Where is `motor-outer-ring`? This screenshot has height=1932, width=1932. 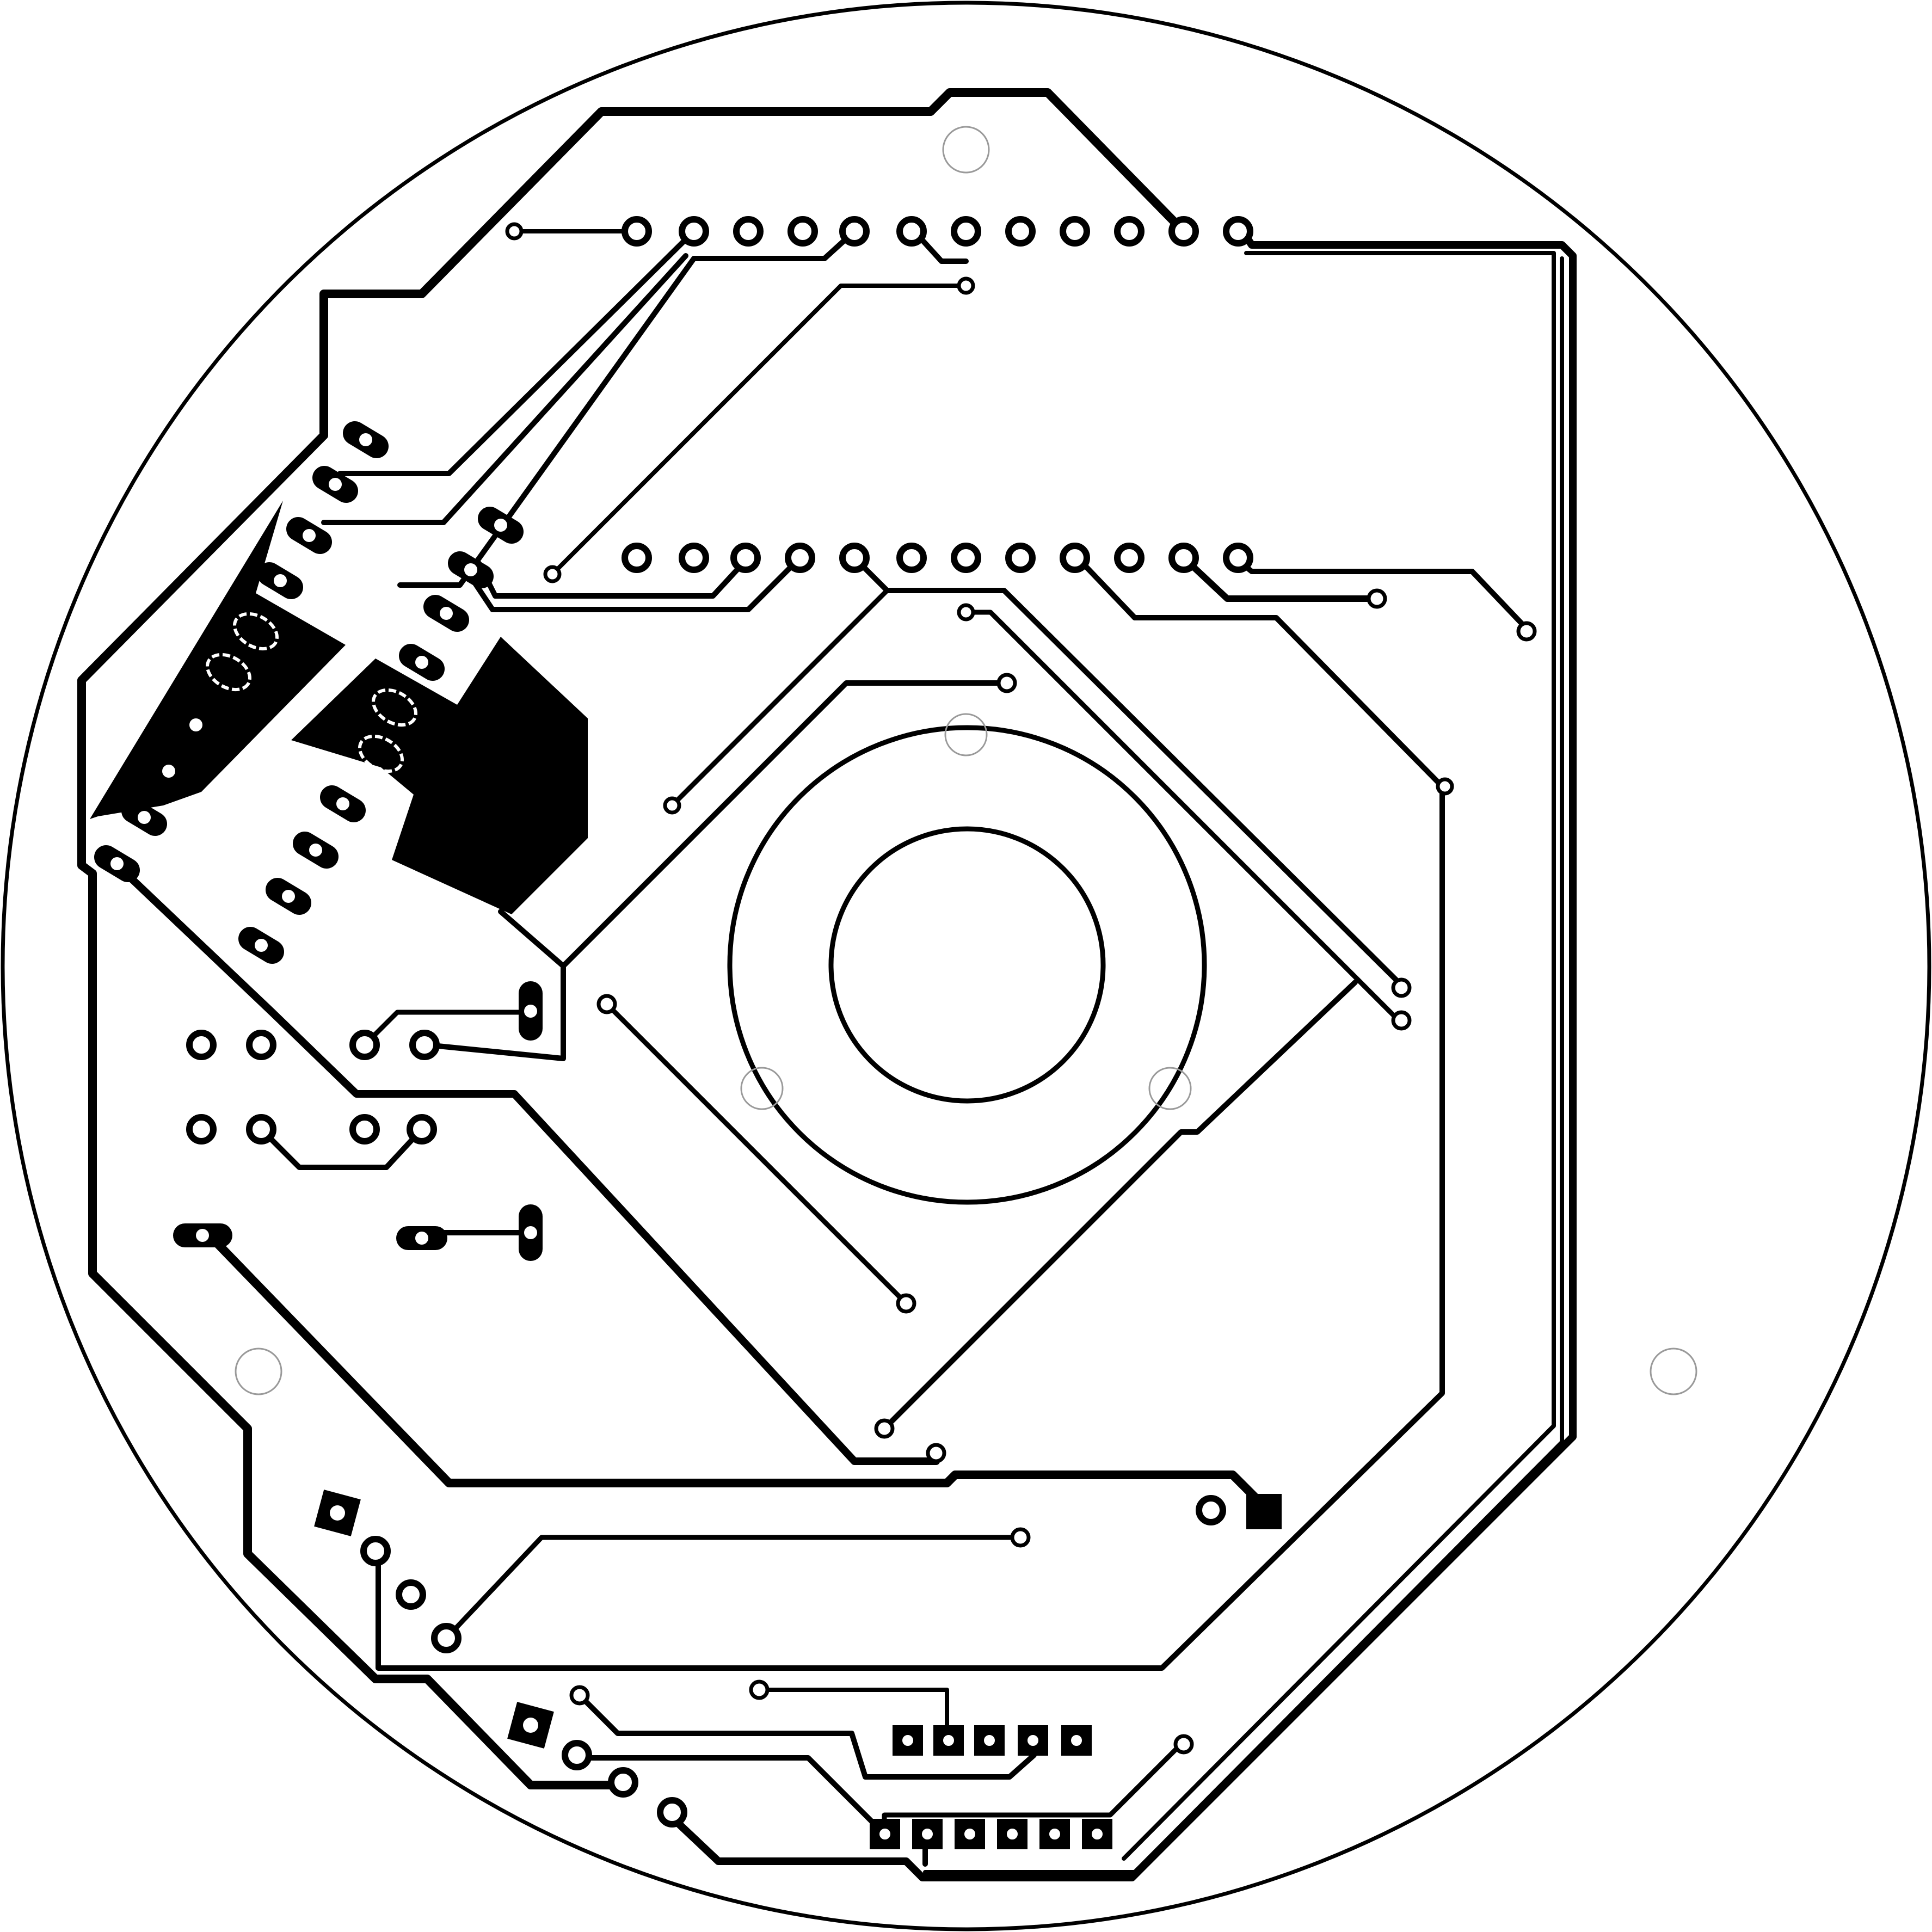 motor-outer-ring is located at coordinates (967, 965).